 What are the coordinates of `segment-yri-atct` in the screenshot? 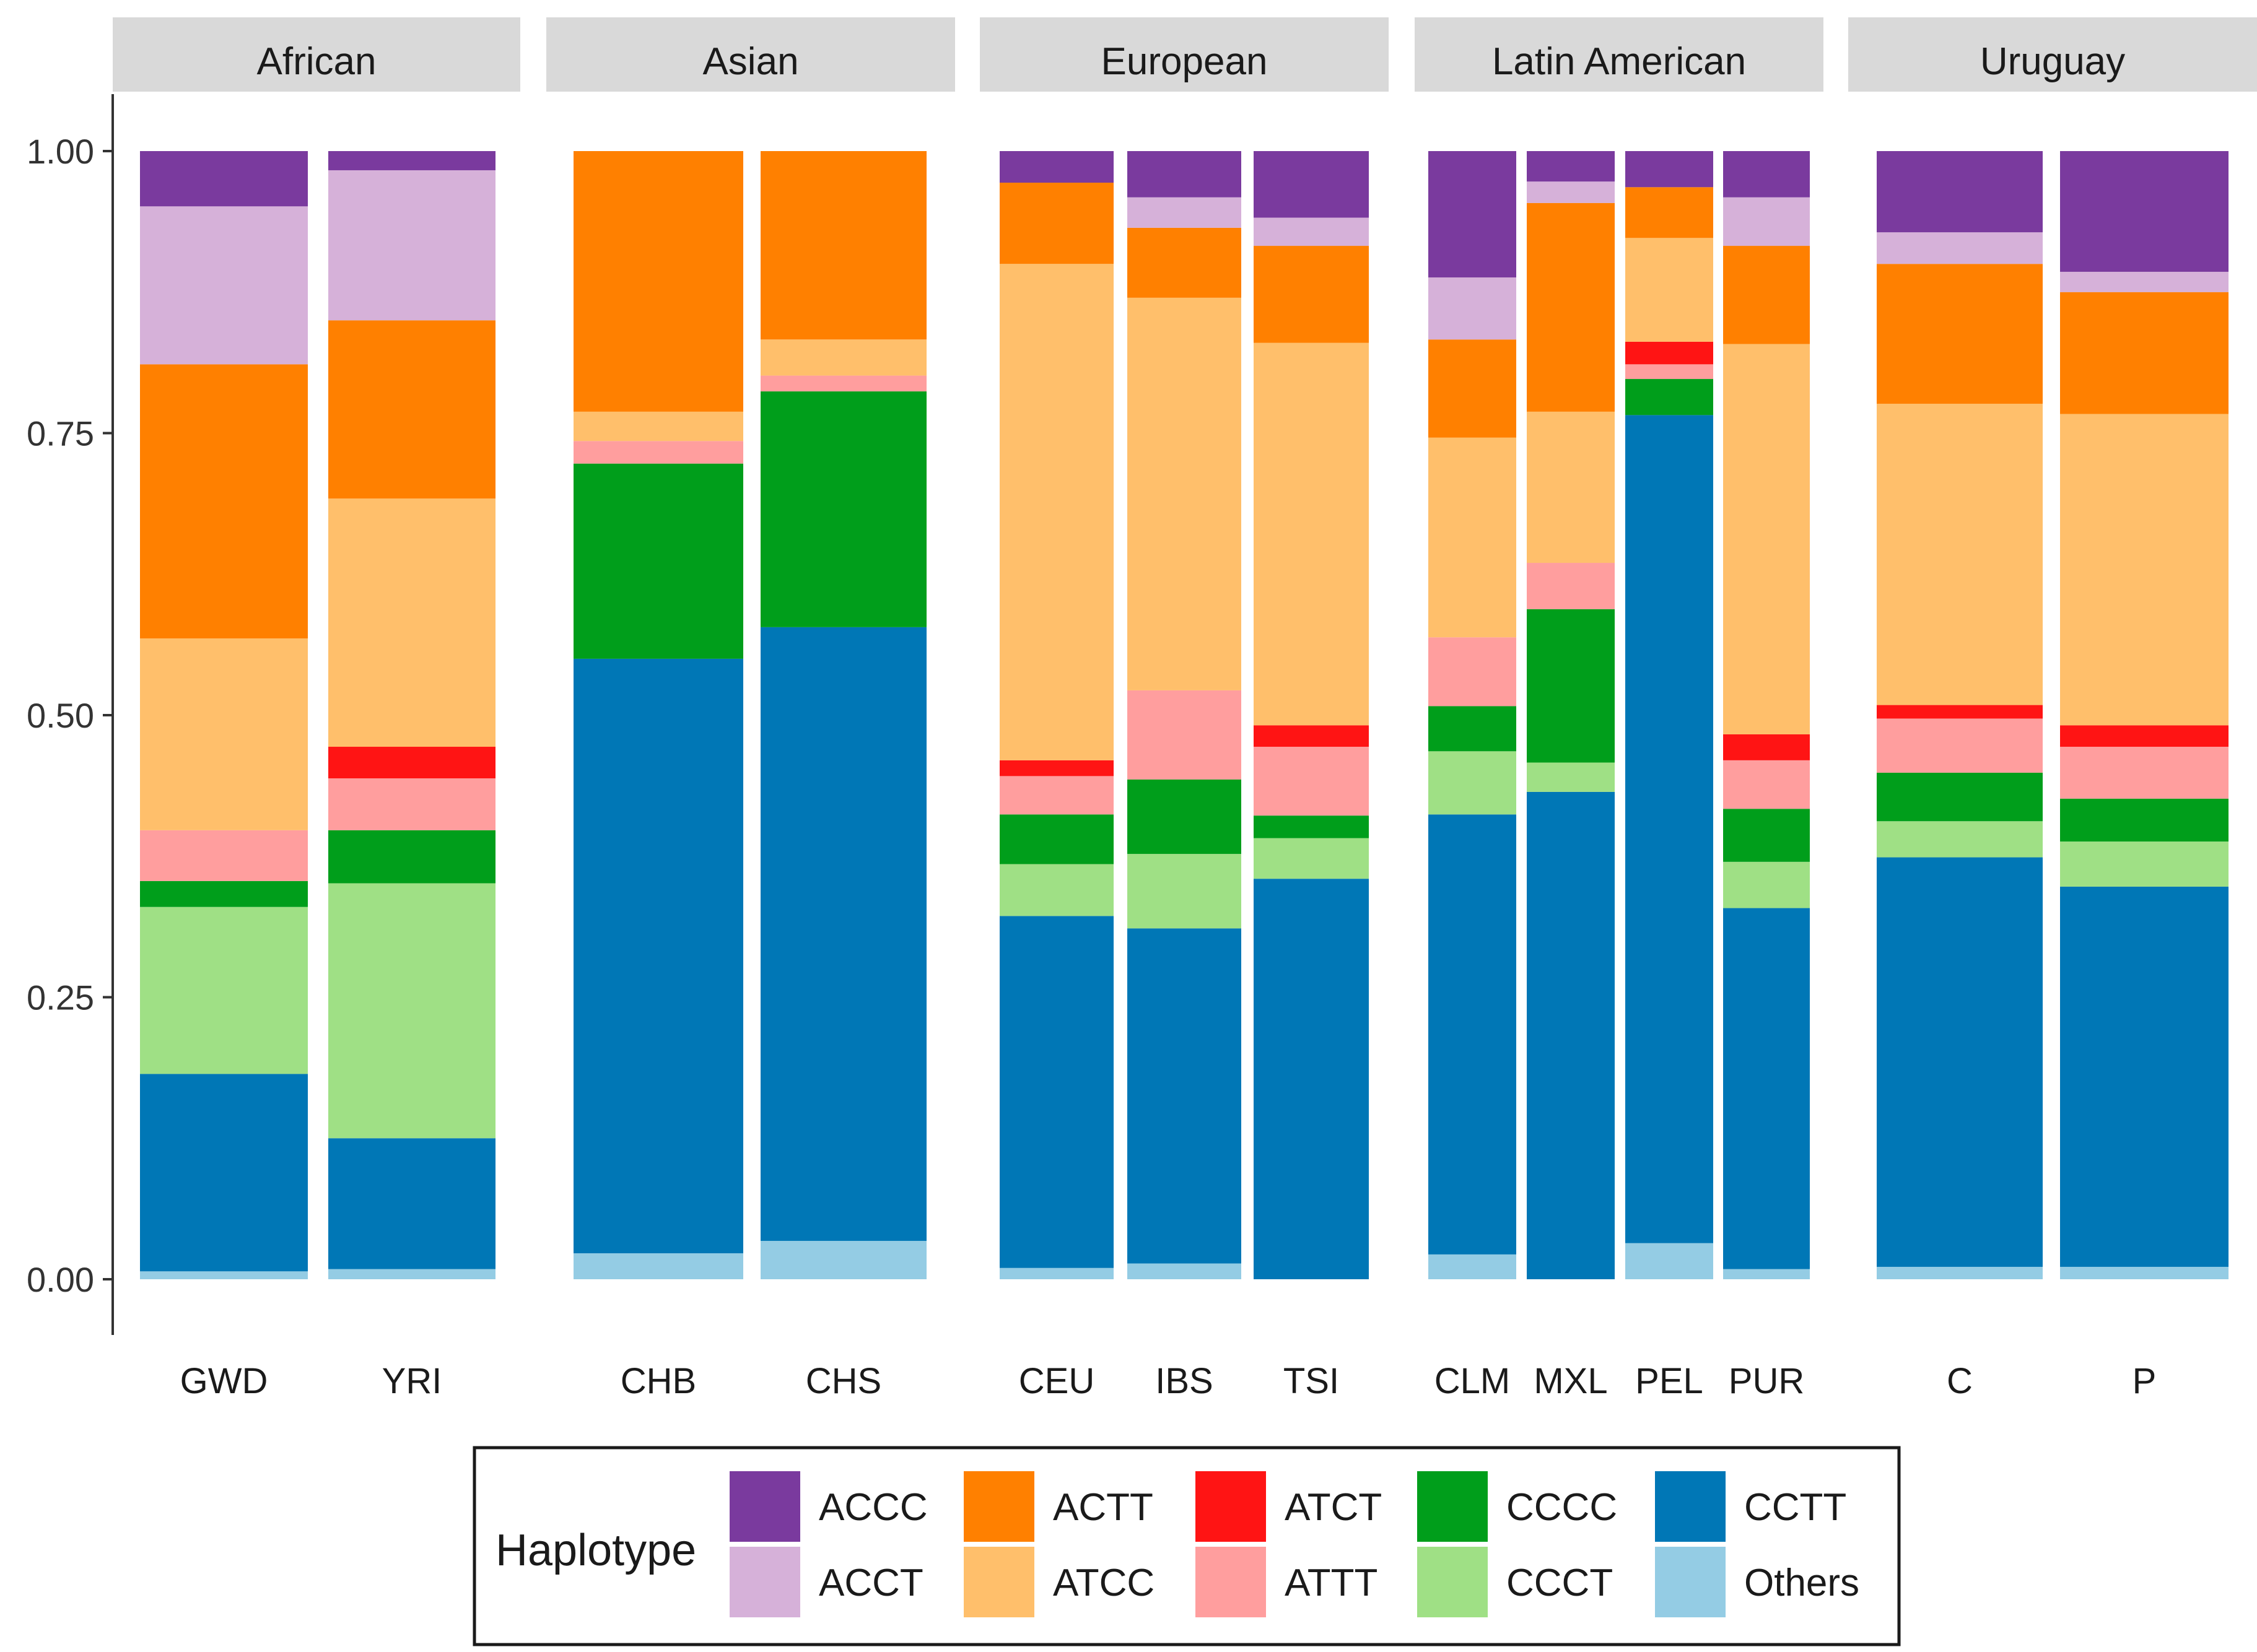 It's located at (412, 763).